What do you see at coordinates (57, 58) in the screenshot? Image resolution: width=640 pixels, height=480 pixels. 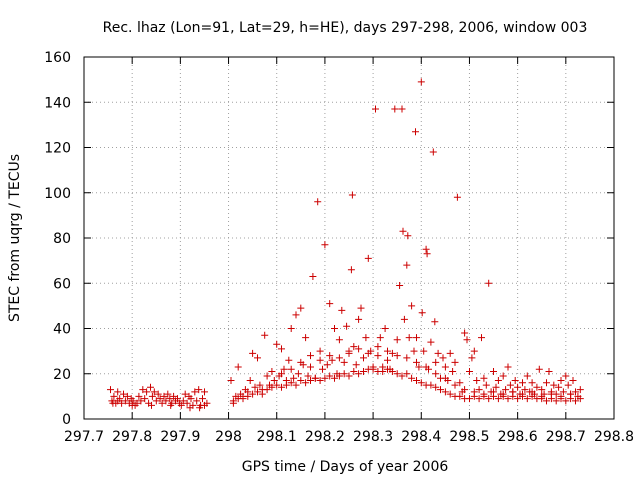 I see `y-tick-label: 160` at bounding box center [57, 58].